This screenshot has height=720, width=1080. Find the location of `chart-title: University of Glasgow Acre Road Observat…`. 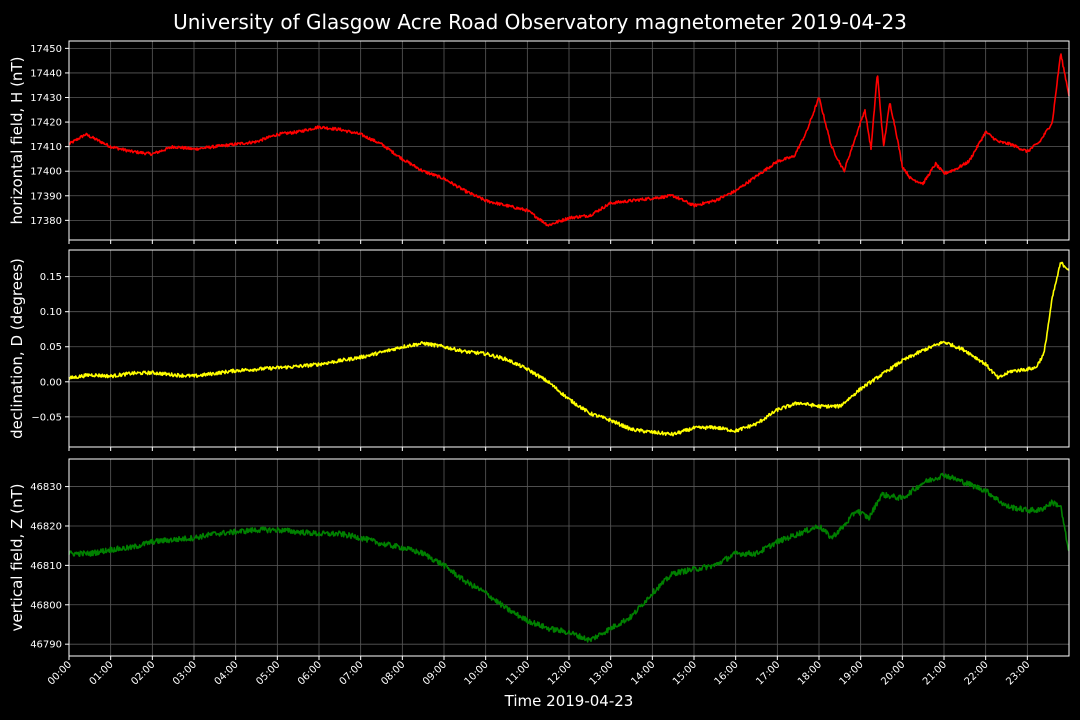

chart-title: University of Glasgow Acre Road Observat… is located at coordinates (540, 22).